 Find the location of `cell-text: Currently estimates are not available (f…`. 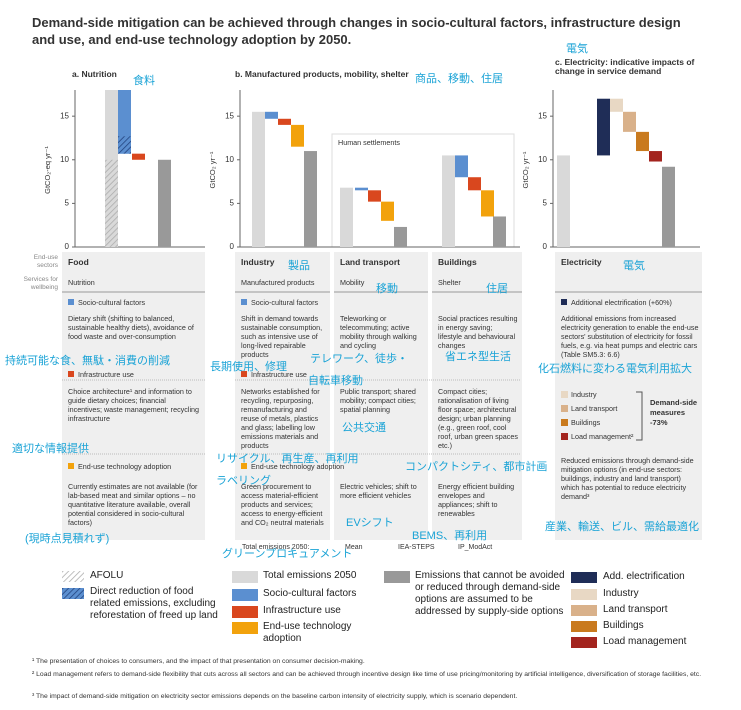

cell-text: Currently estimates are not available (f… is located at coordinates (133, 504).